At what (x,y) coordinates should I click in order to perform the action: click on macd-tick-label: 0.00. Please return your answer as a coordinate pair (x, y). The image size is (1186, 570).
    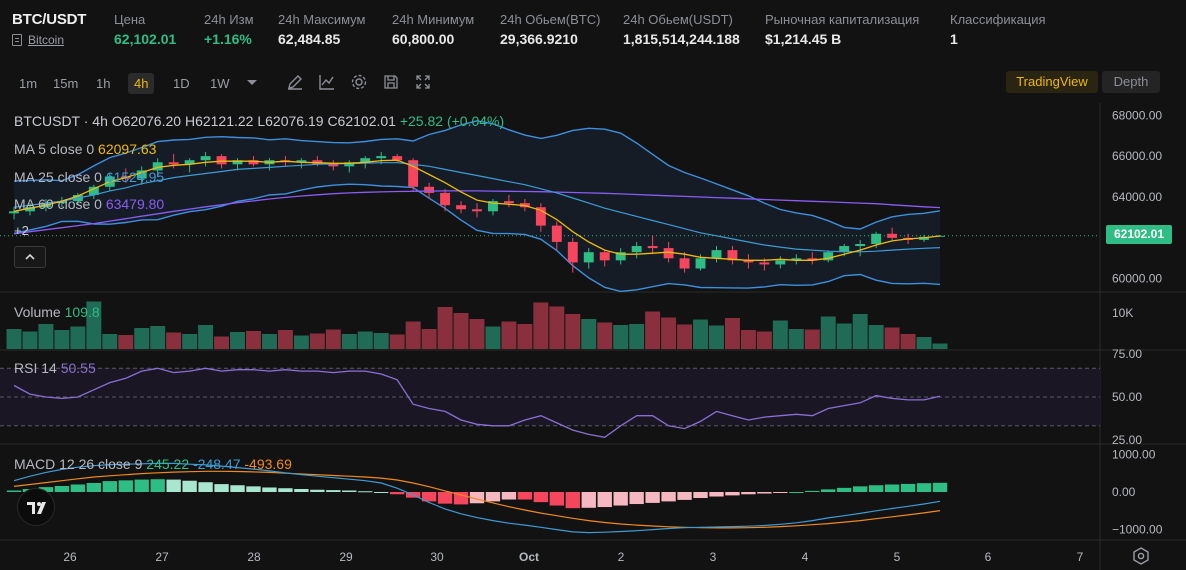
    Looking at the image, I should click on (1124, 492).